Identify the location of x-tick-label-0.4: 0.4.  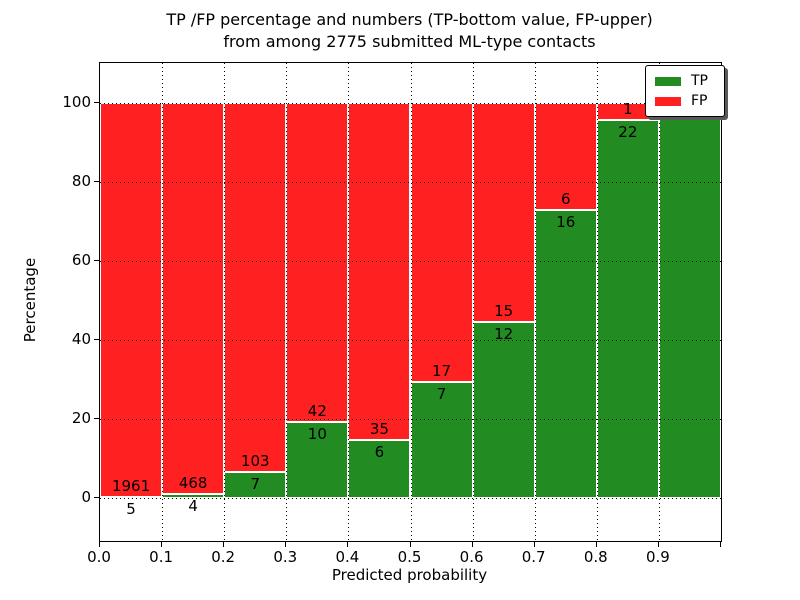
(347, 557).